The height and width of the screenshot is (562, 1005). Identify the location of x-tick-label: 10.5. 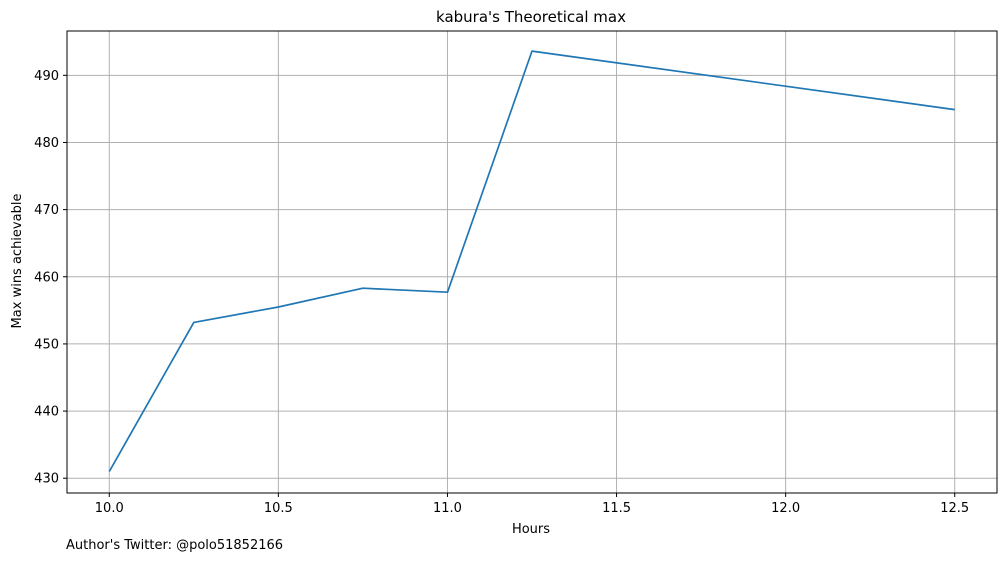
(278, 508).